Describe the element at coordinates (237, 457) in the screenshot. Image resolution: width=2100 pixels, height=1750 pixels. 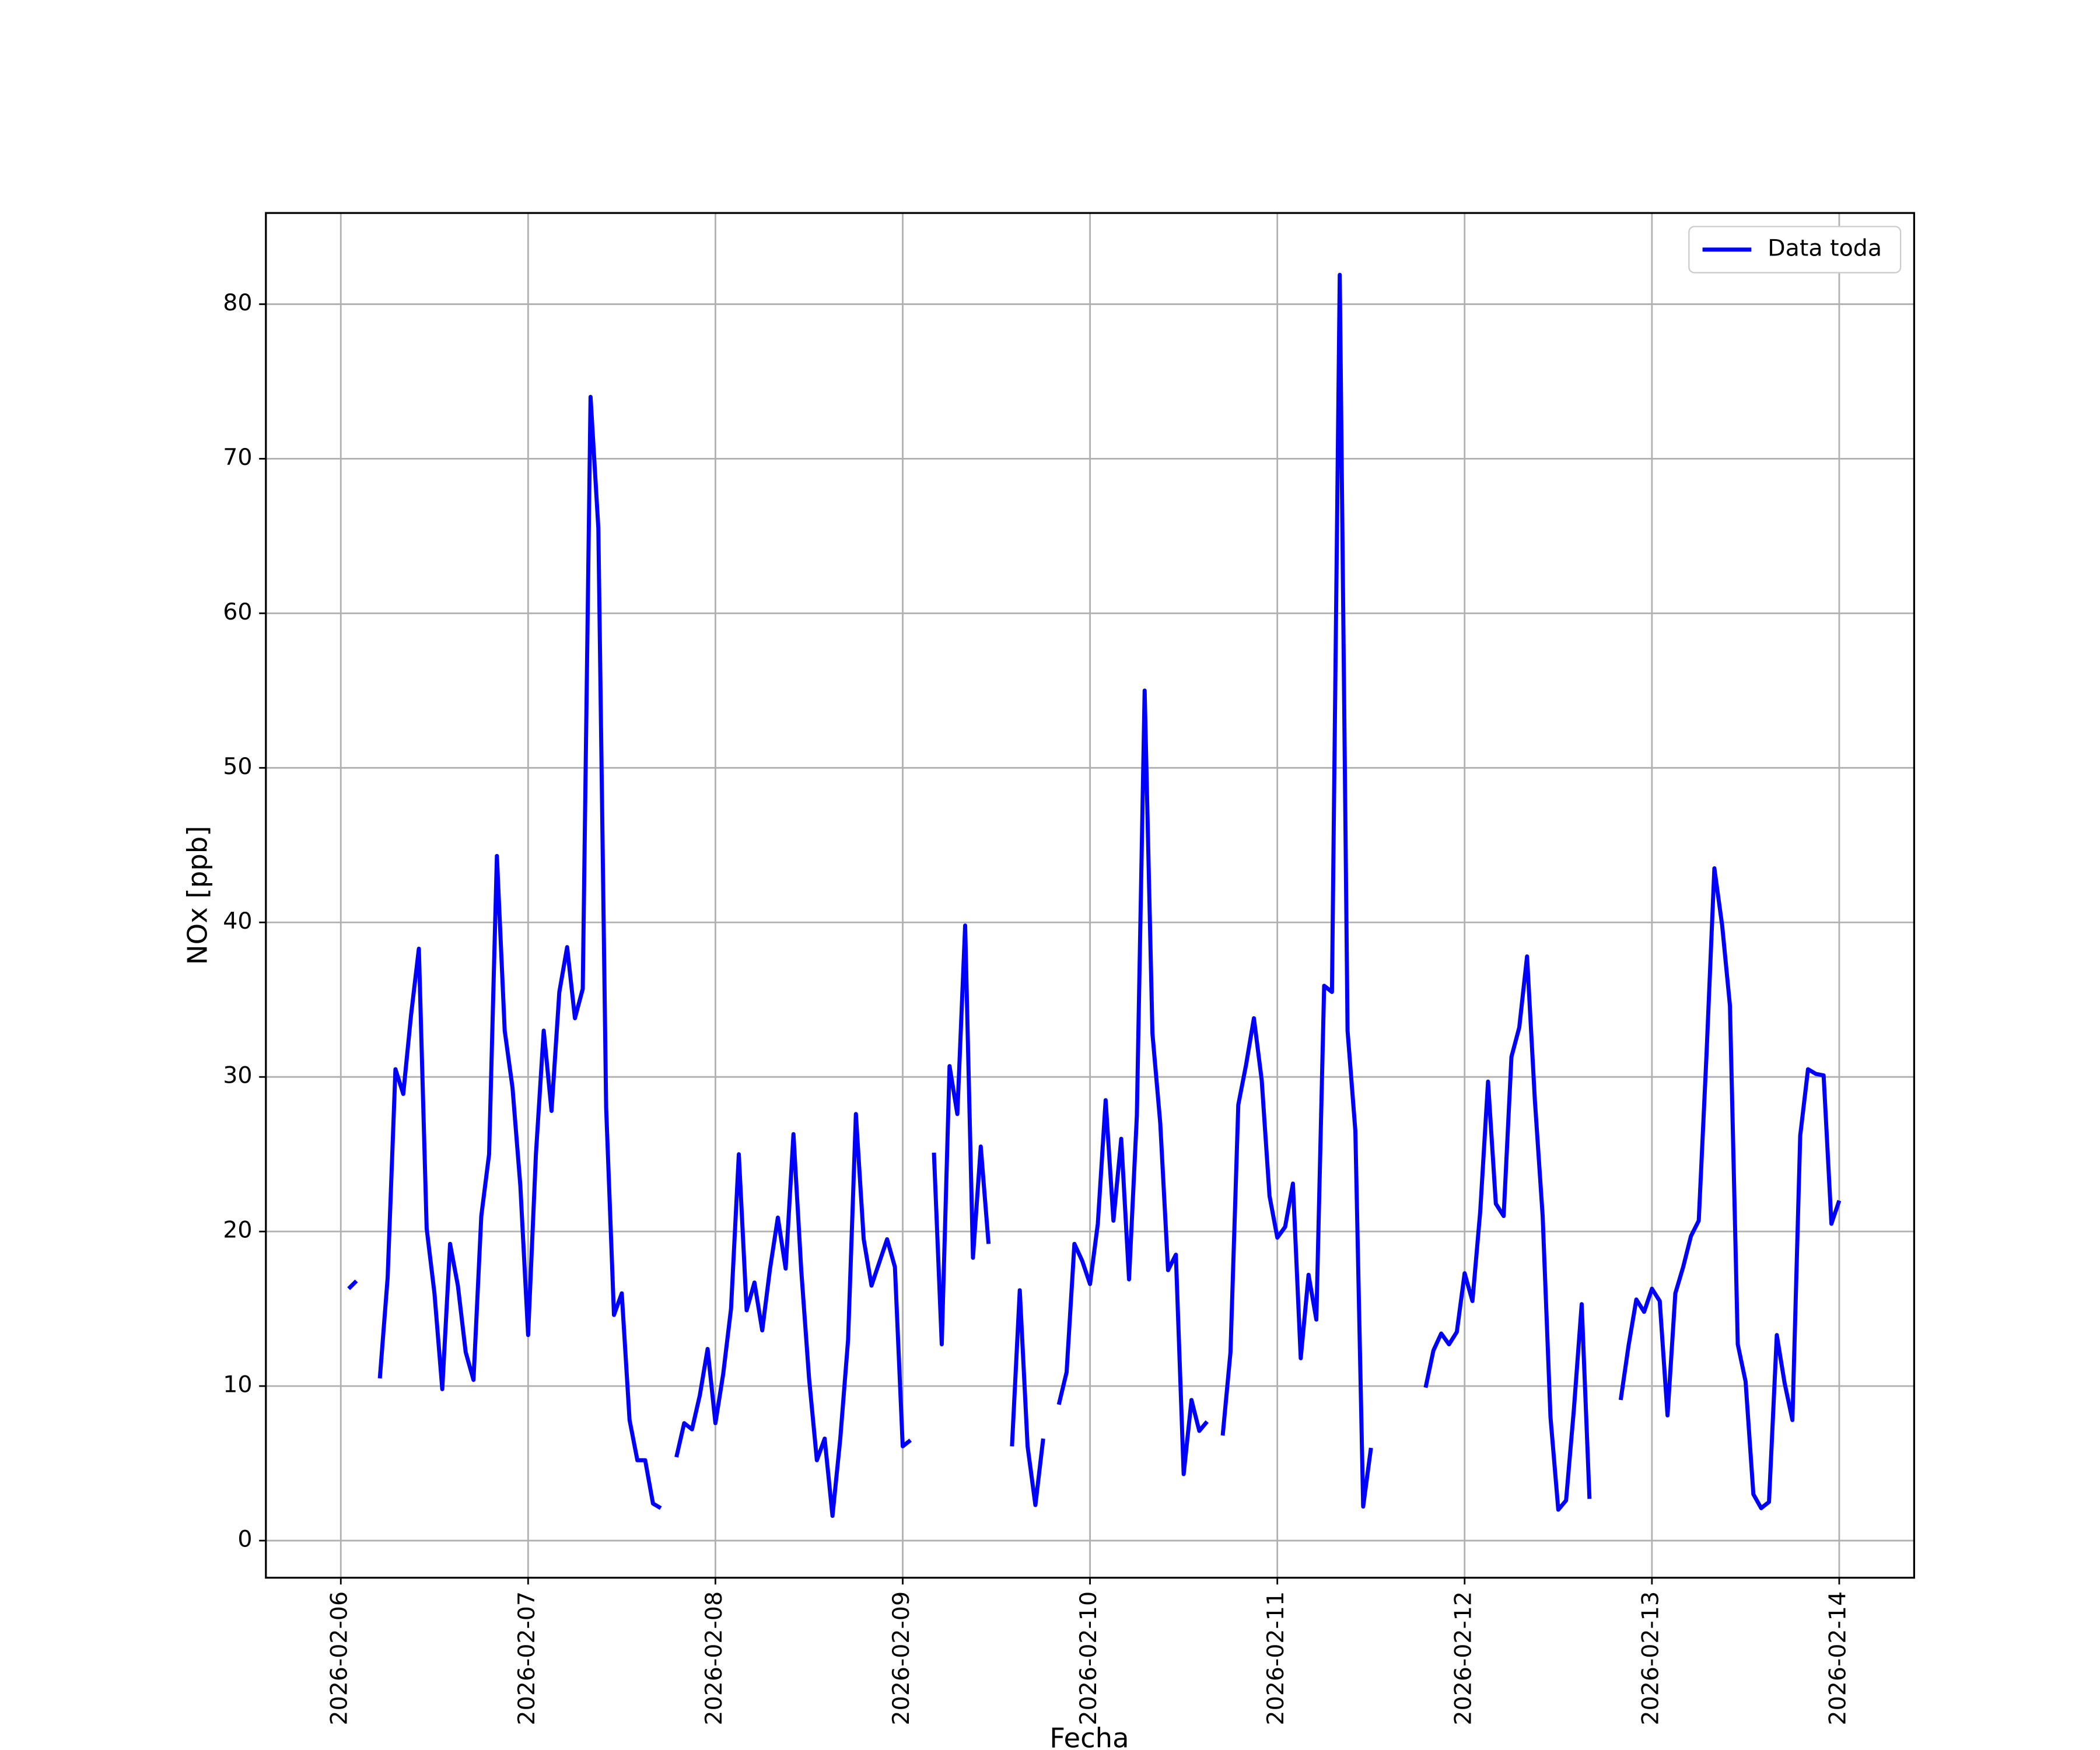
I see `y-tick-label: 70` at that location.